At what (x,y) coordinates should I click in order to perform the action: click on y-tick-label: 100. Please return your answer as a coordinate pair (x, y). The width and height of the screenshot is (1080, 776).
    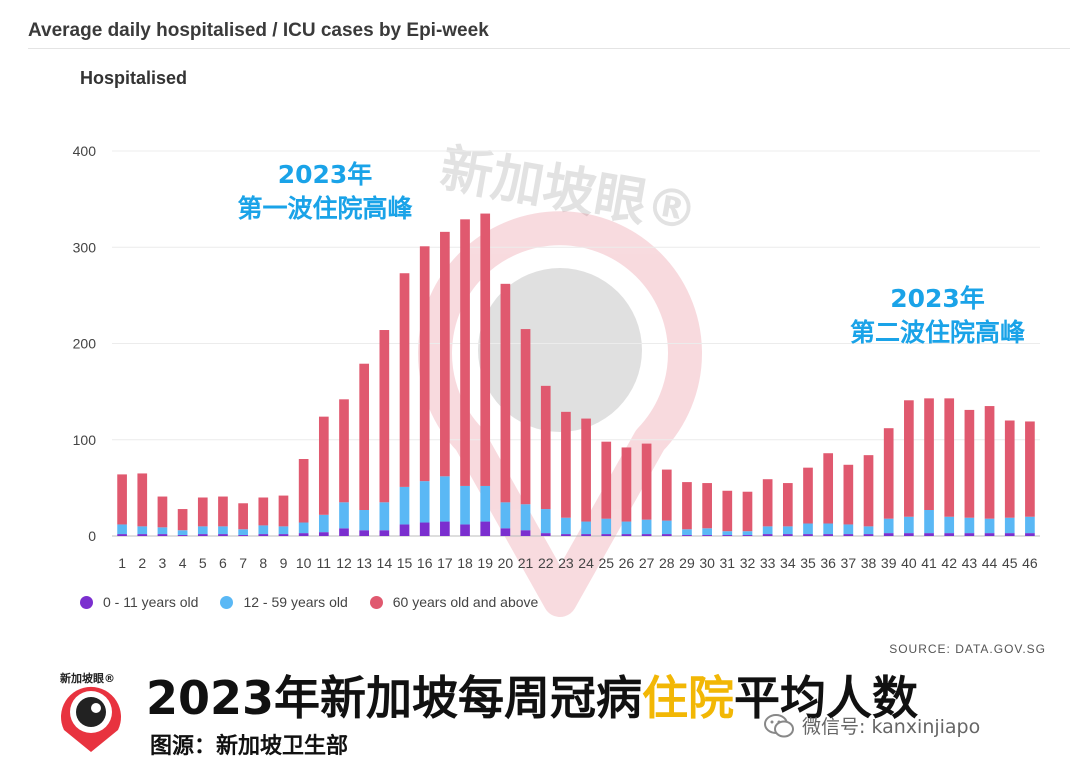
    Looking at the image, I should click on (85, 440).